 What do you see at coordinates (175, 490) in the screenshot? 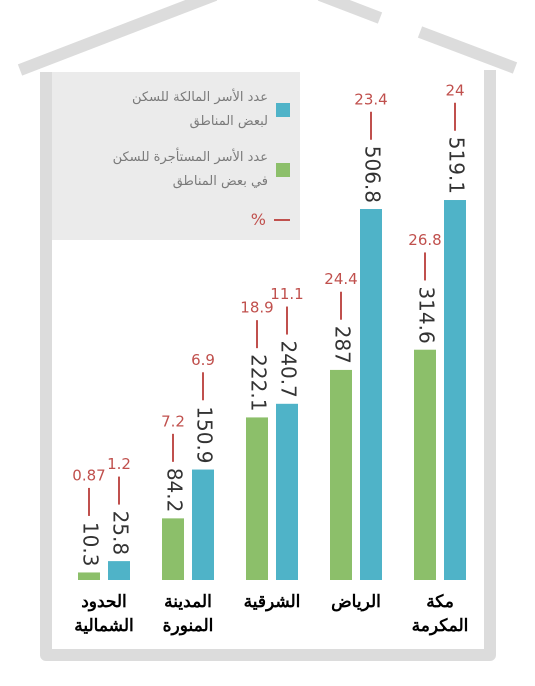
I see `value-label: 84.2` at bounding box center [175, 490].